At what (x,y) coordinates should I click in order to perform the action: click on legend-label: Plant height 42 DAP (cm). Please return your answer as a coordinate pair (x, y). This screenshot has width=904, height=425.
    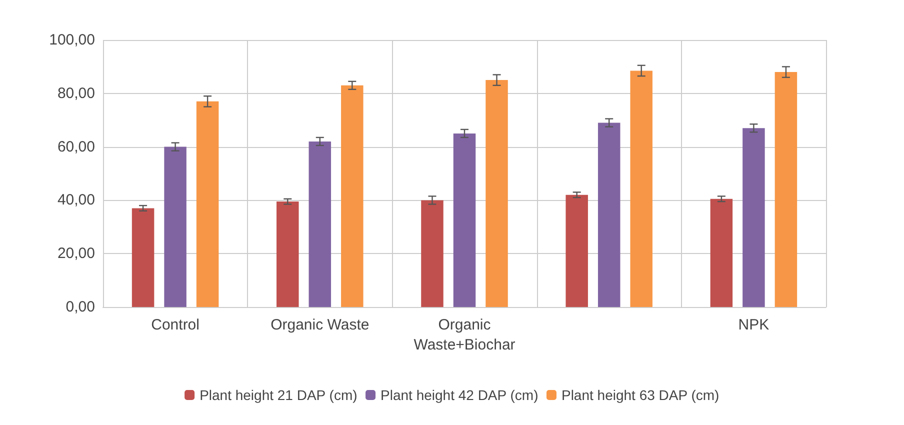
    Looking at the image, I should click on (459, 395).